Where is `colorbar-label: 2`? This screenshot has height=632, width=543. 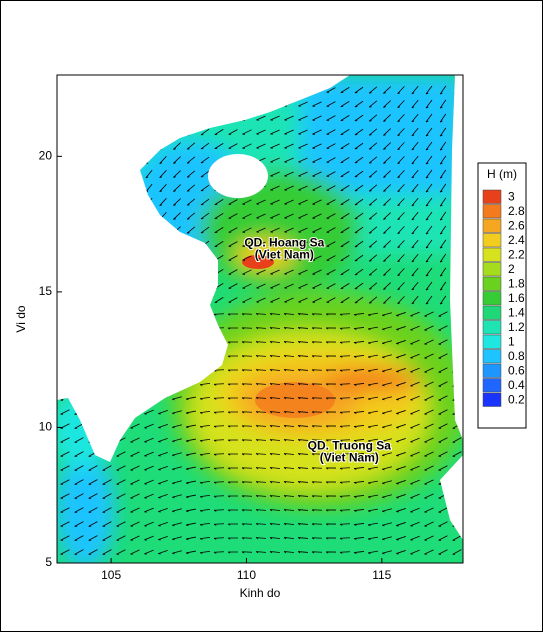
colorbar-label: 2 is located at coordinates (511, 269).